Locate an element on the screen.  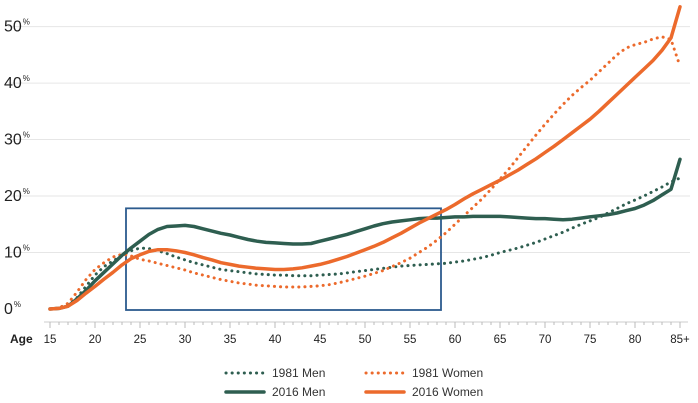
y-tick-number: 10 is located at coordinates (13, 253).